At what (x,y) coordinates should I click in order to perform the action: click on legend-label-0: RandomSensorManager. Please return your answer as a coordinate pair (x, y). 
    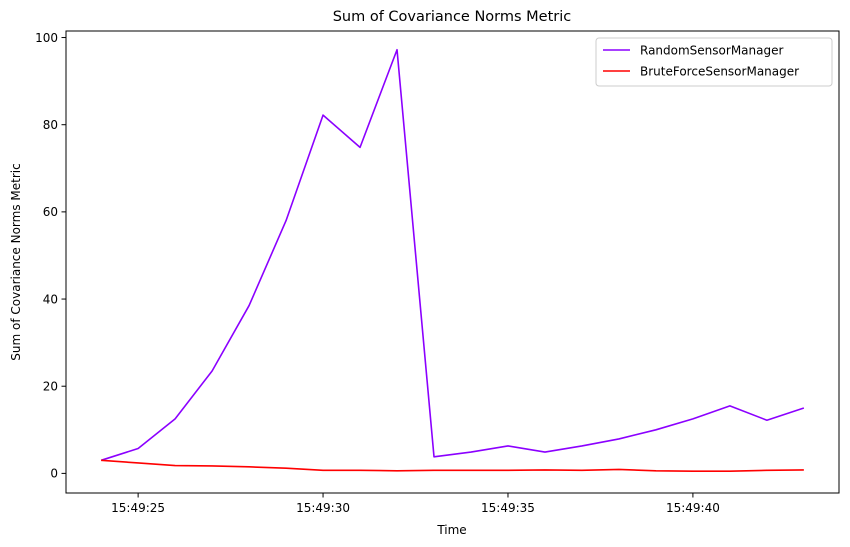
    Looking at the image, I should click on (711, 50).